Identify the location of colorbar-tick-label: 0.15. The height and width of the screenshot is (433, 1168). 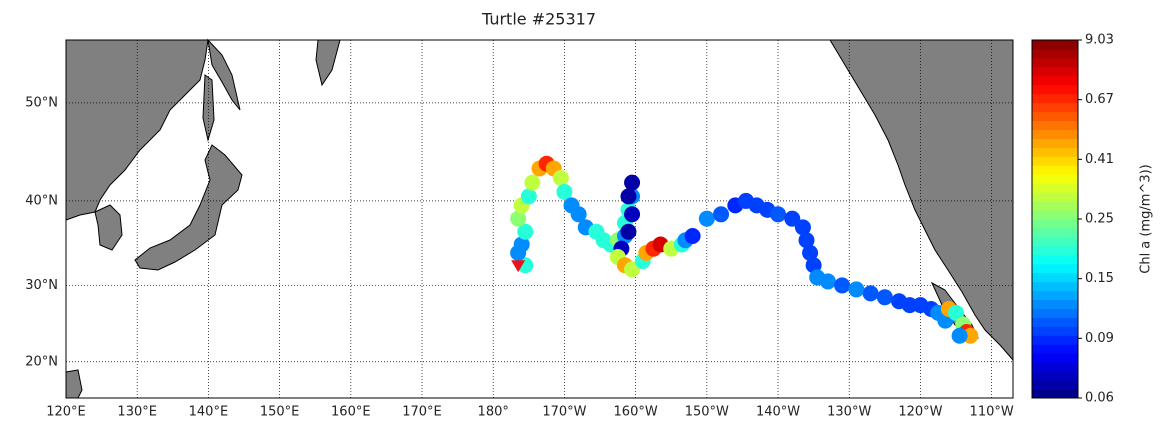
(1099, 278).